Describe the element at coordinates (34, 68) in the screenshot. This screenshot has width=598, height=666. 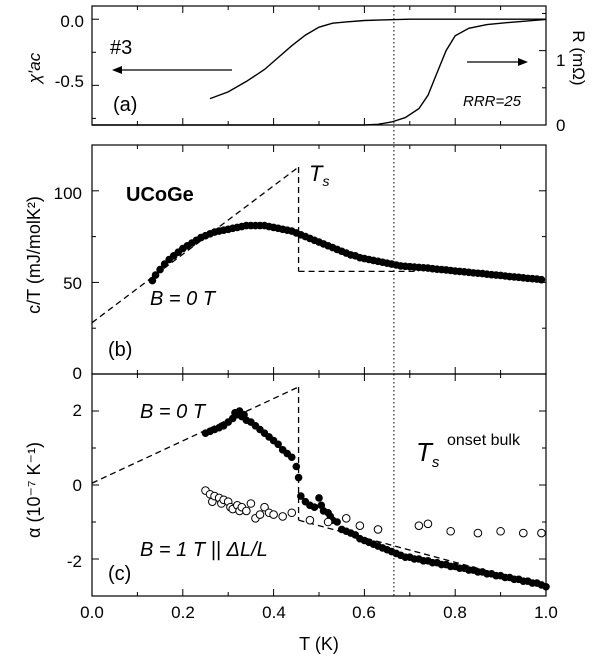
I see `panel-a-ylabel-left: χ′ac` at that location.